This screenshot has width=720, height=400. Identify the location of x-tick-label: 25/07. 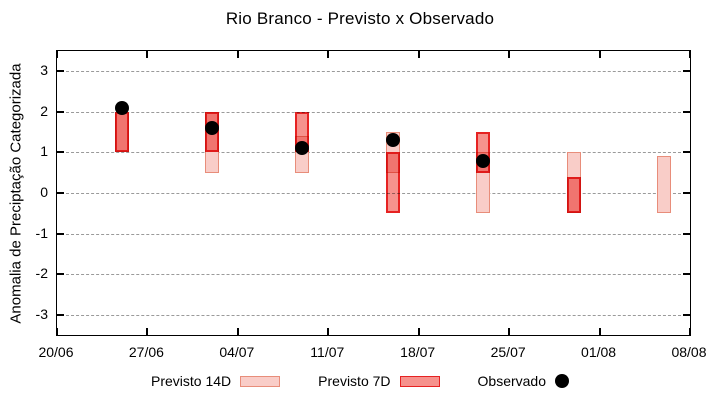
(508, 352).